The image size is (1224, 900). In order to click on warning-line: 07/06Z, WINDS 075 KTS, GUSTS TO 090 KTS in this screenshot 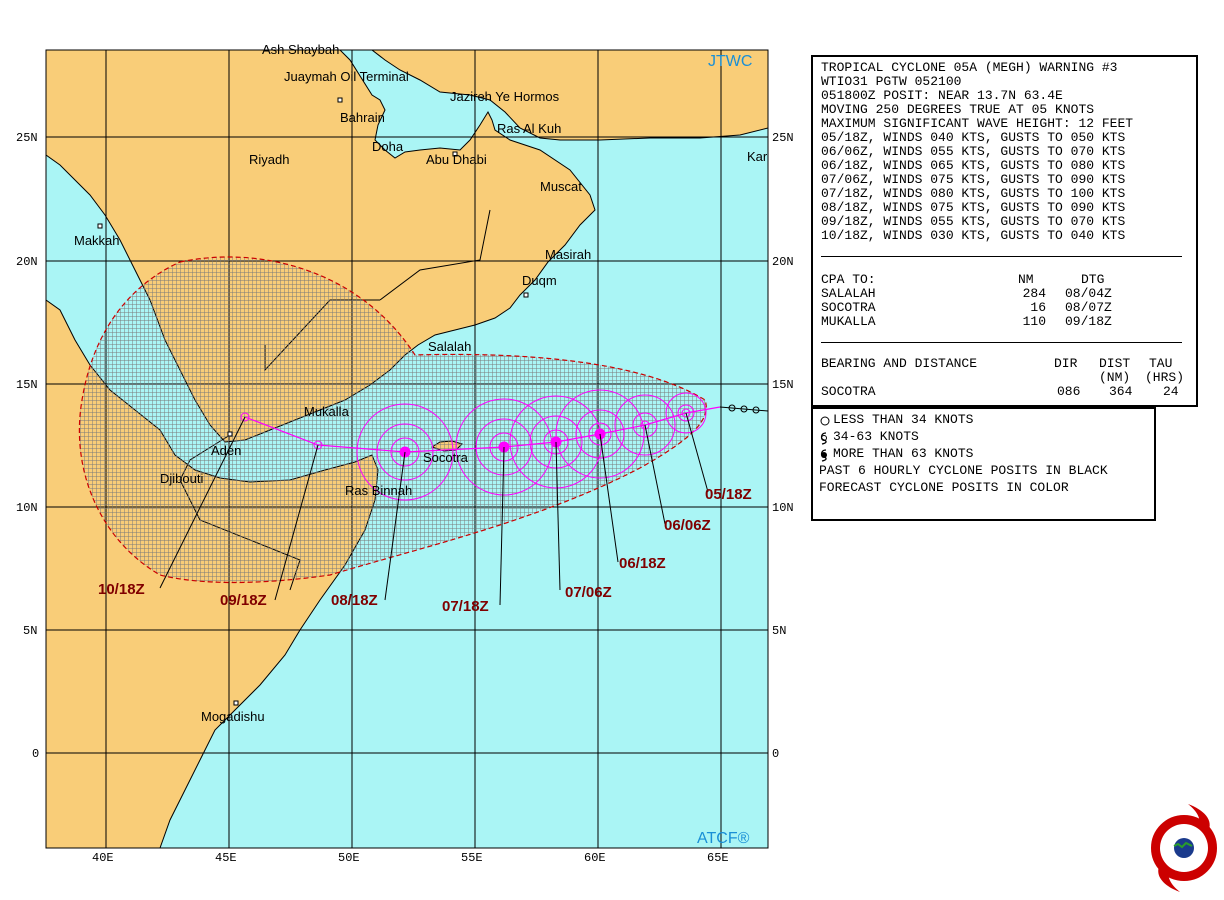, I will do `click(973, 179)`.